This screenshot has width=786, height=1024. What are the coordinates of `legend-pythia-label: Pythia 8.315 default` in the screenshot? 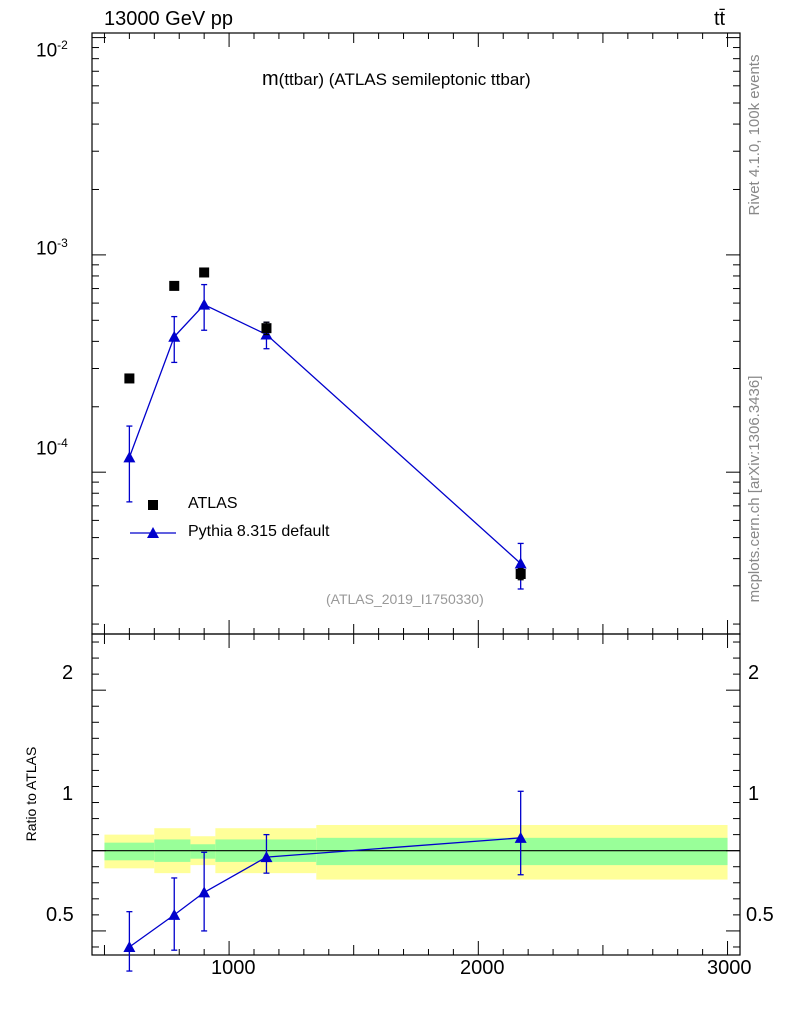 It's located at (259, 531).